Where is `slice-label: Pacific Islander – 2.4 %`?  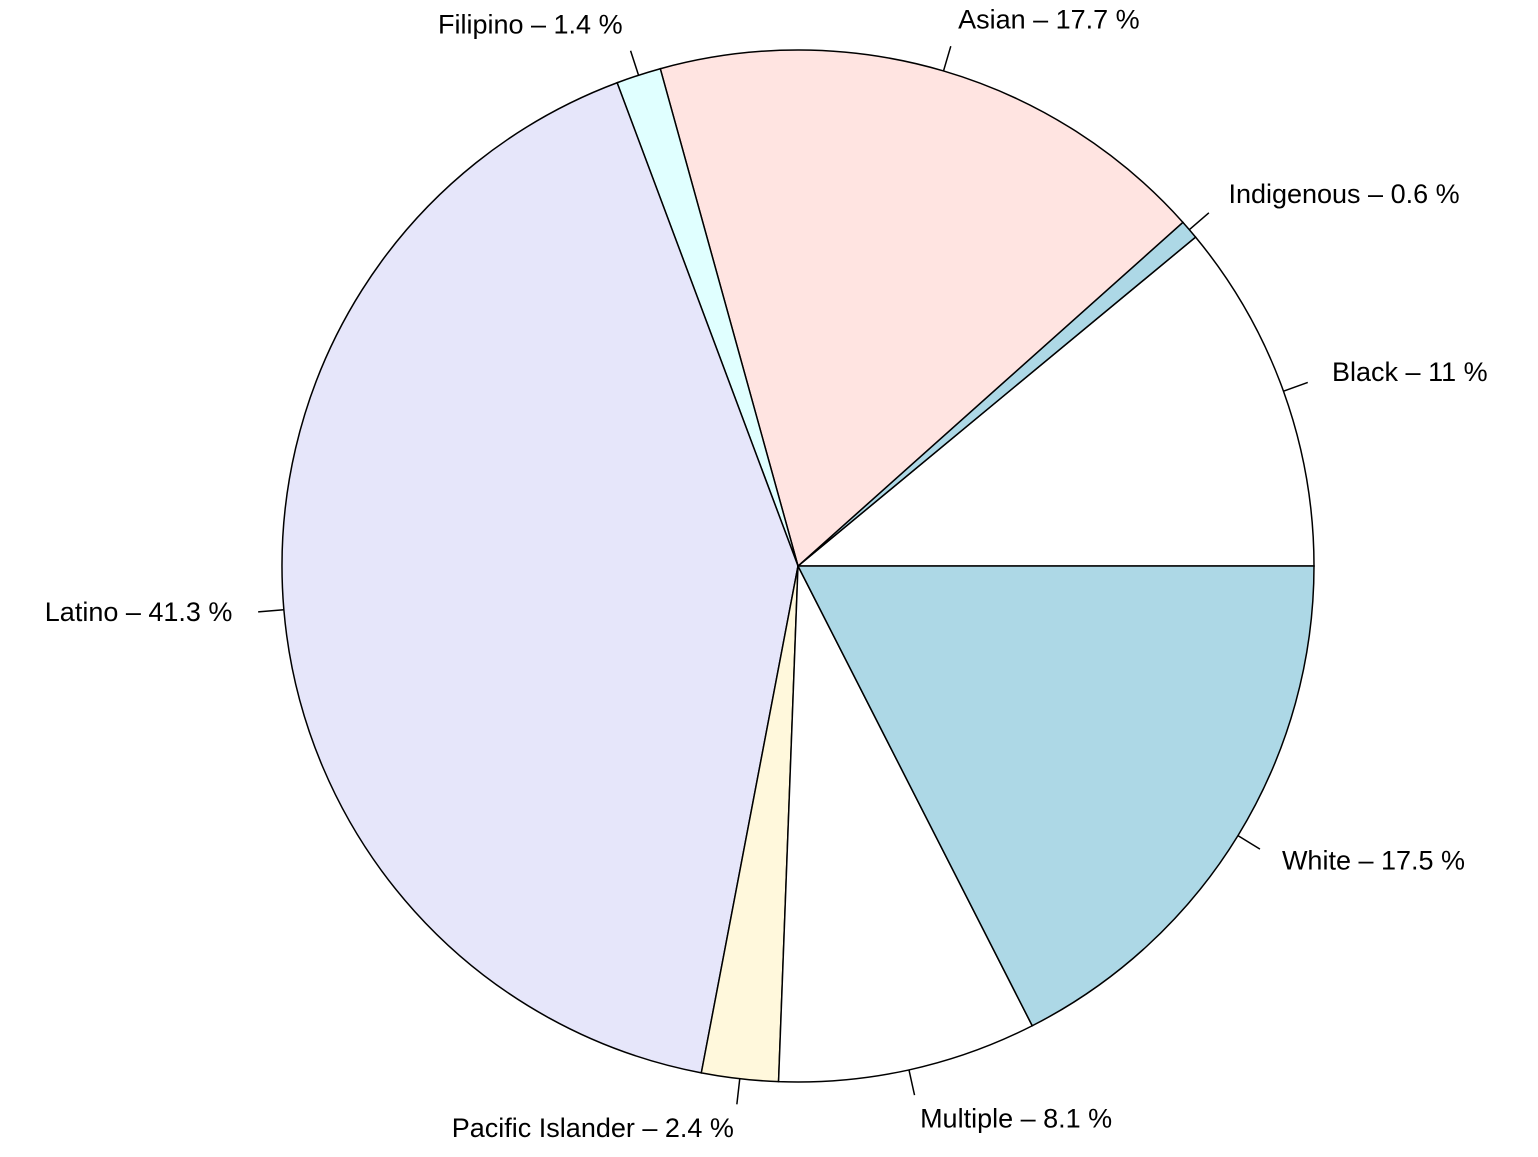
slice-label: Pacific Islander – 2.4 % is located at coordinates (593, 1128).